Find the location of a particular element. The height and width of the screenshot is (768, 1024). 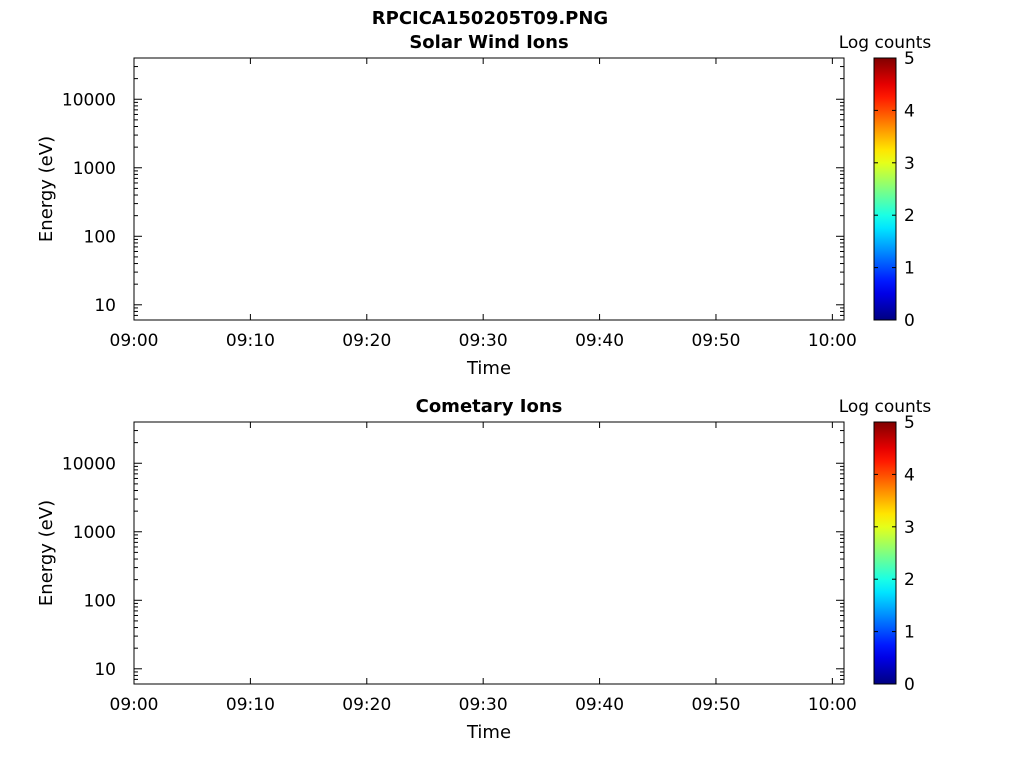

figure-title: RPCICA150205T09.PNG is located at coordinates (490, 18).